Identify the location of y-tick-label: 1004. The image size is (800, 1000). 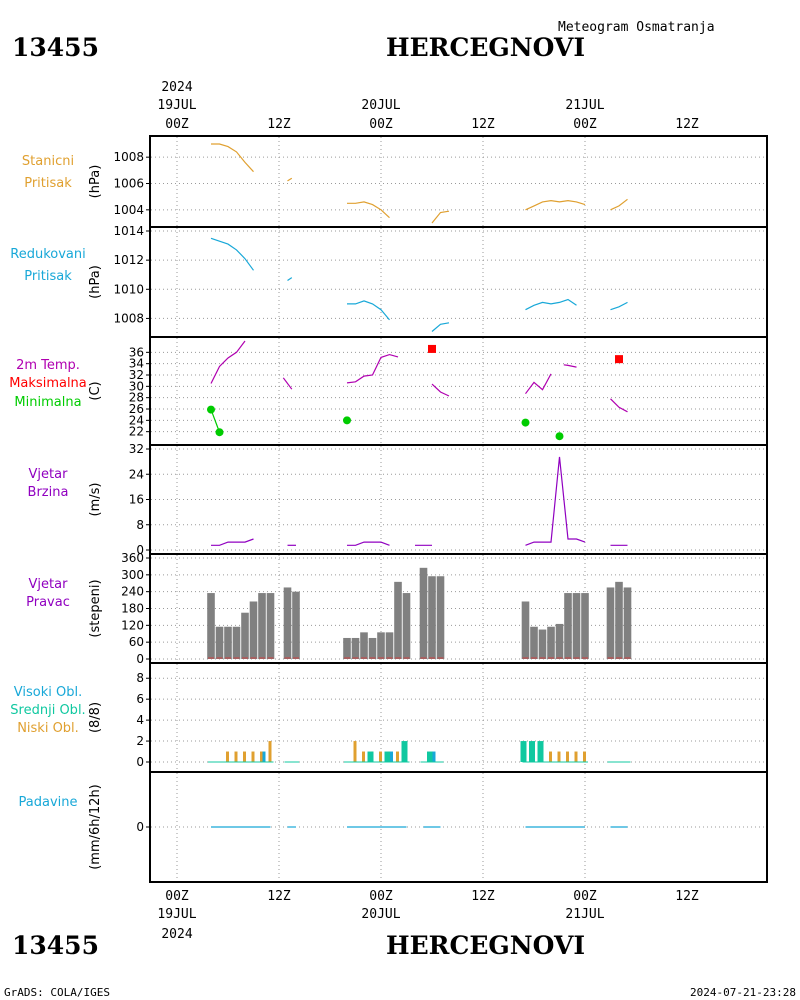
(128, 210).